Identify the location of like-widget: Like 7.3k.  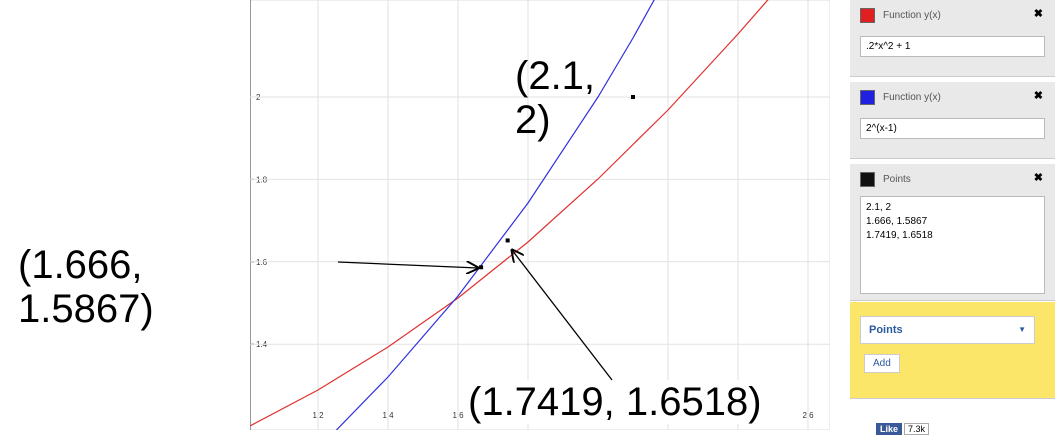
(903, 429).